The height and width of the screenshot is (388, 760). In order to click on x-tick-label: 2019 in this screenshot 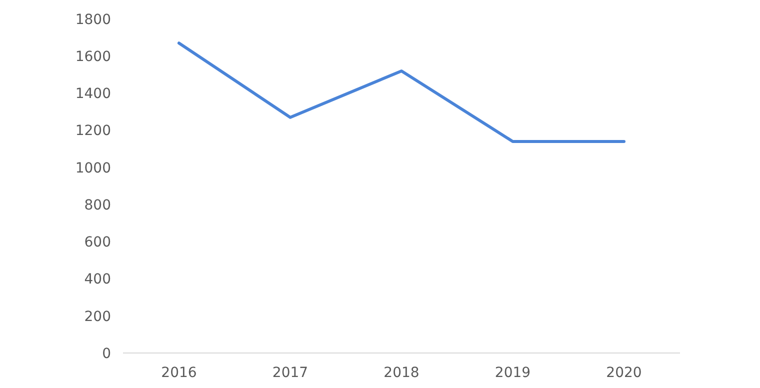, I will do `click(512, 373)`.